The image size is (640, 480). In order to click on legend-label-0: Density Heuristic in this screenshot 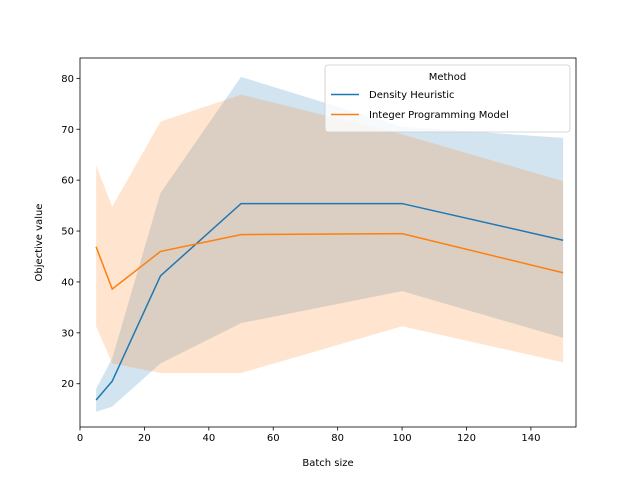, I will do `click(412, 95)`.